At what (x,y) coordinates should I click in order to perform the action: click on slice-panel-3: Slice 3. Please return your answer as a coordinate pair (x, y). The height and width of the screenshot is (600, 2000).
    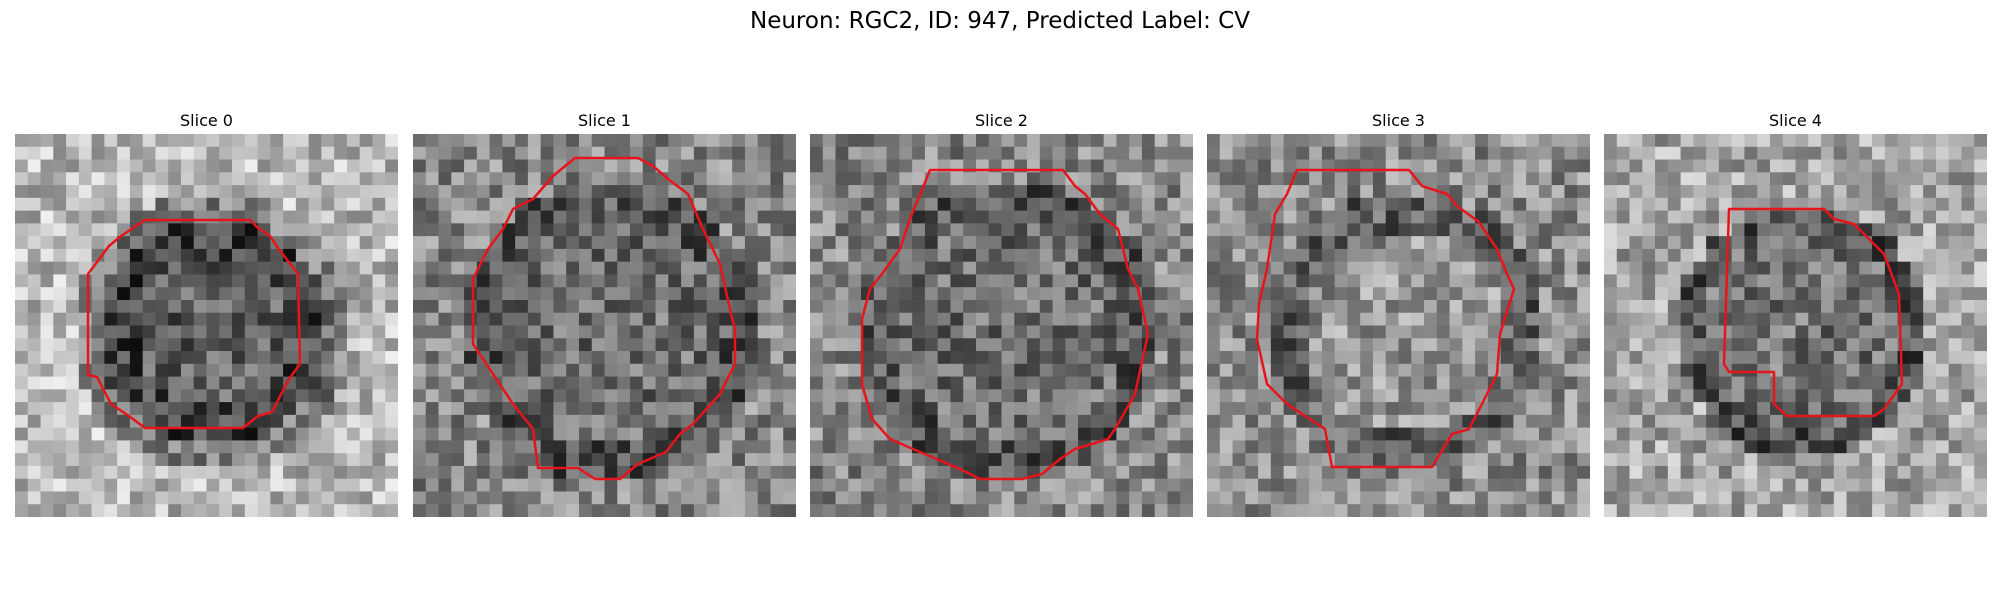
    Looking at the image, I should click on (1398, 312).